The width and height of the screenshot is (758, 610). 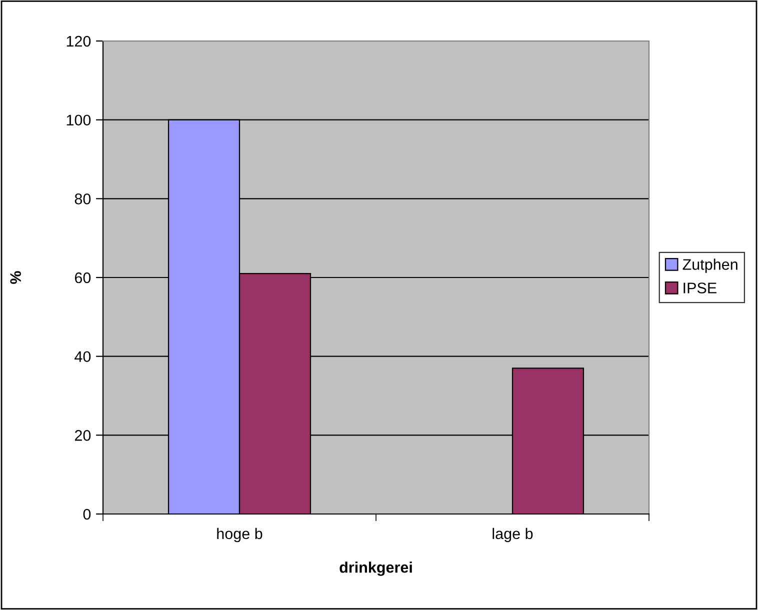 I want to click on x-tick-label: lage b, so click(x=512, y=535).